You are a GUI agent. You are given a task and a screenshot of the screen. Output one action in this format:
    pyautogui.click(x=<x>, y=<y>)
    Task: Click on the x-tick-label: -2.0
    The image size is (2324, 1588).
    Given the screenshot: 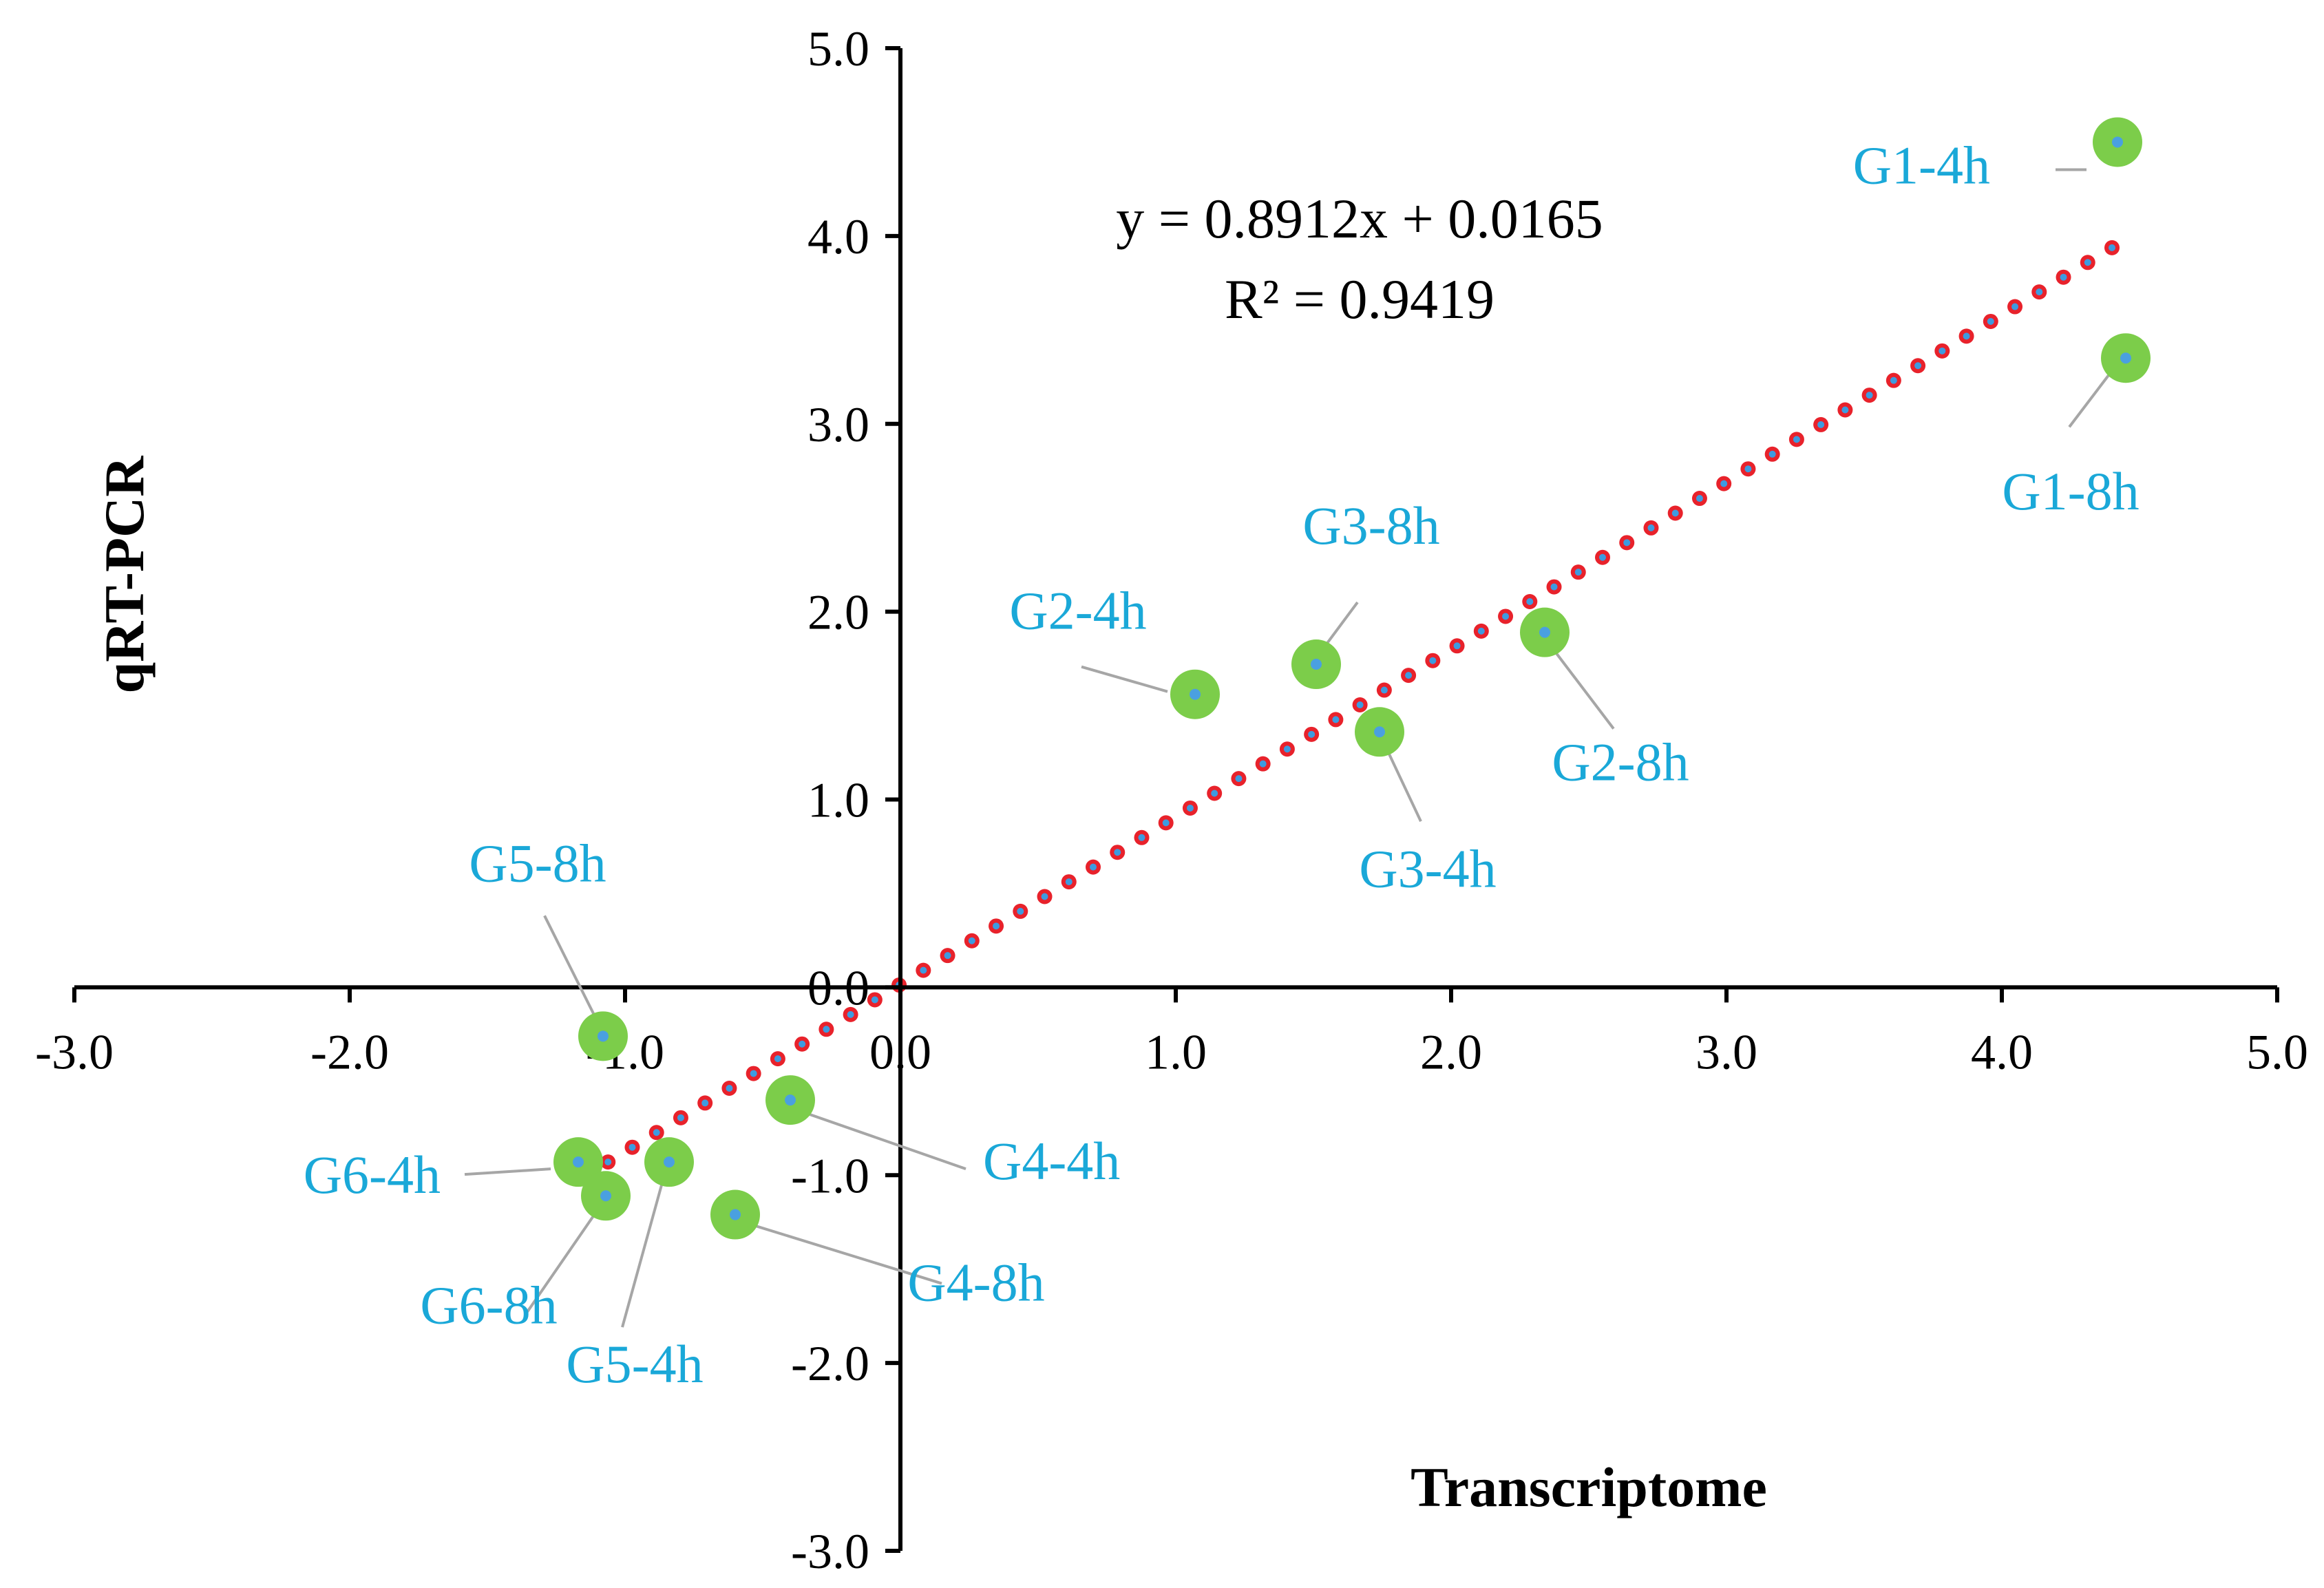 What is the action you would take?
    pyautogui.click(x=349, y=1051)
    